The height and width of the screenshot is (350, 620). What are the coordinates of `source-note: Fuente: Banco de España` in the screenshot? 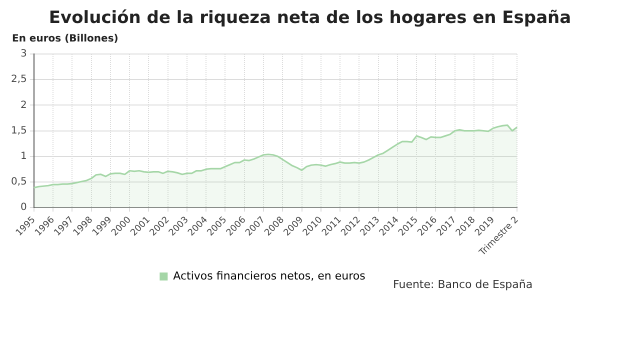 It's located at (463, 284).